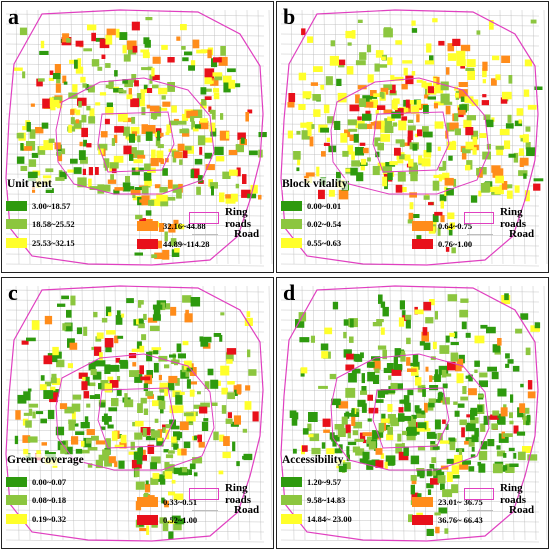 This screenshot has height=550, width=550. I want to click on legend-entry: 0.52~1.00, so click(167, 519).